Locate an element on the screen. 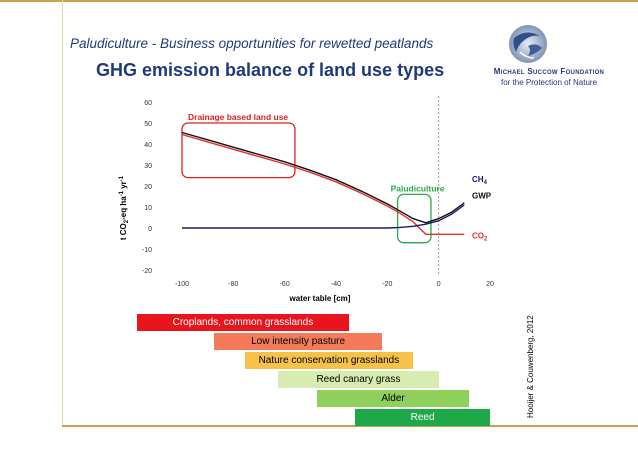 The image size is (638, 451). series-label-main: CH is located at coordinates (478, 179).